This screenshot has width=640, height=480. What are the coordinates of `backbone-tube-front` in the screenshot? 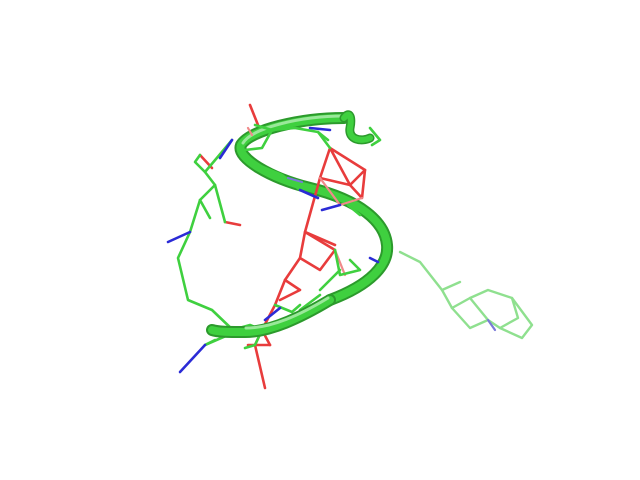 It's located at (290, 224).